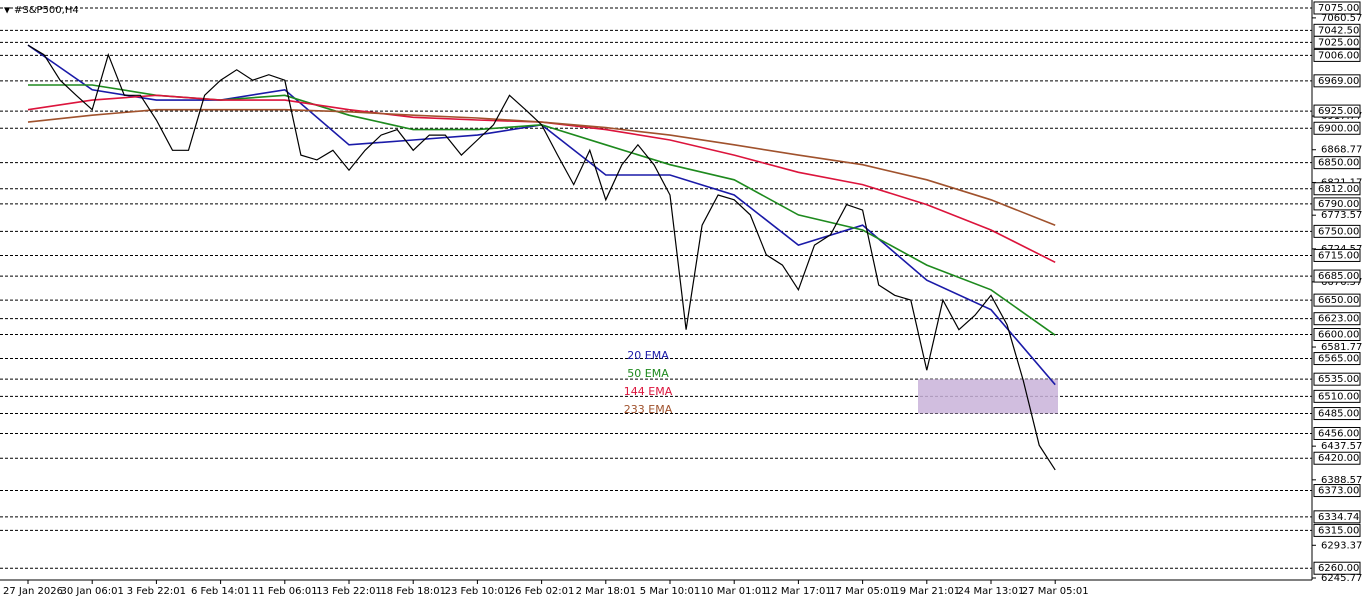  Describe the element at coordinates (798, 591) in the screenshot. I see `x-tick-label: 12 Mar 17:01` at that location.